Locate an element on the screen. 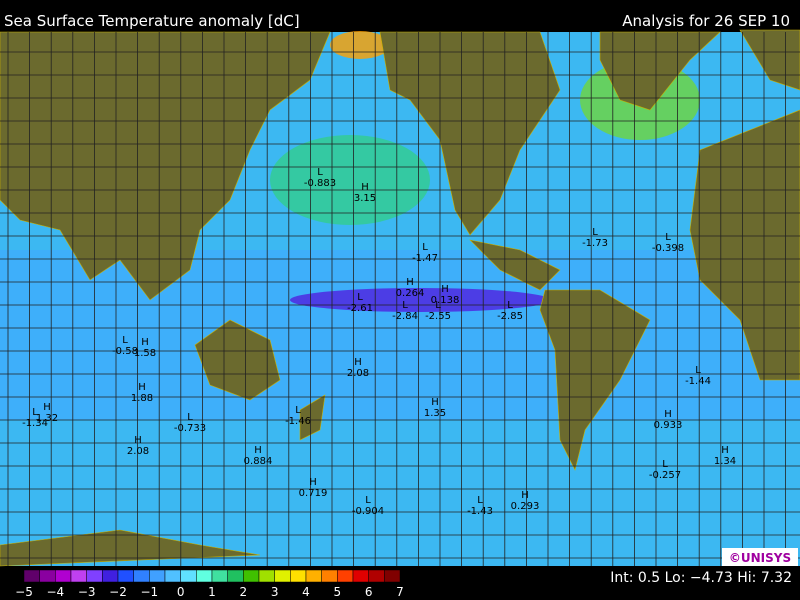 The image size is (800, 600). colorbar-label: 2 is located at coordinates (244, 592).